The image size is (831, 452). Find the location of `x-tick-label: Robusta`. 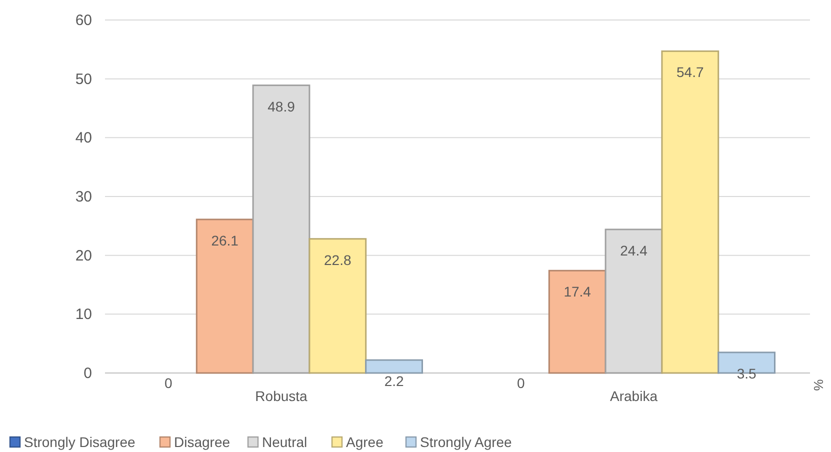

x-tick-label: Robusta is located at coordinates (281, 396).